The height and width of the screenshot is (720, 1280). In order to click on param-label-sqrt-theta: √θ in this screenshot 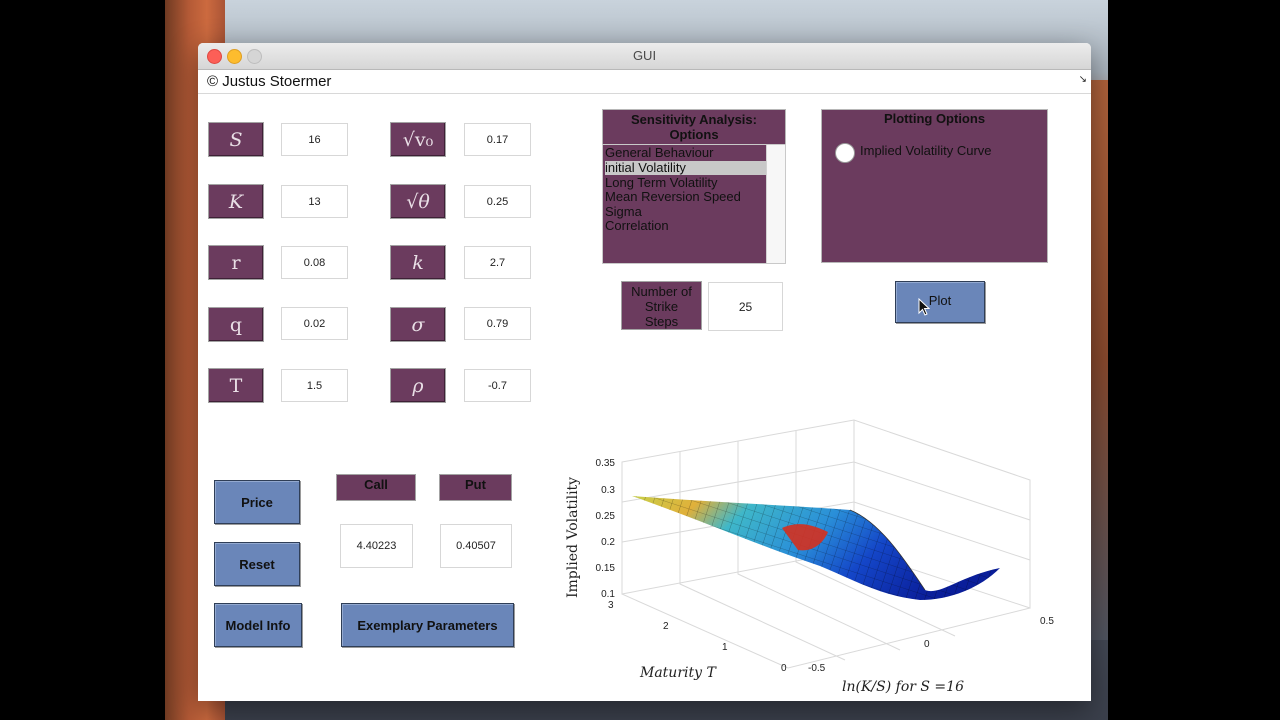, I will do `click(418, 201)`.